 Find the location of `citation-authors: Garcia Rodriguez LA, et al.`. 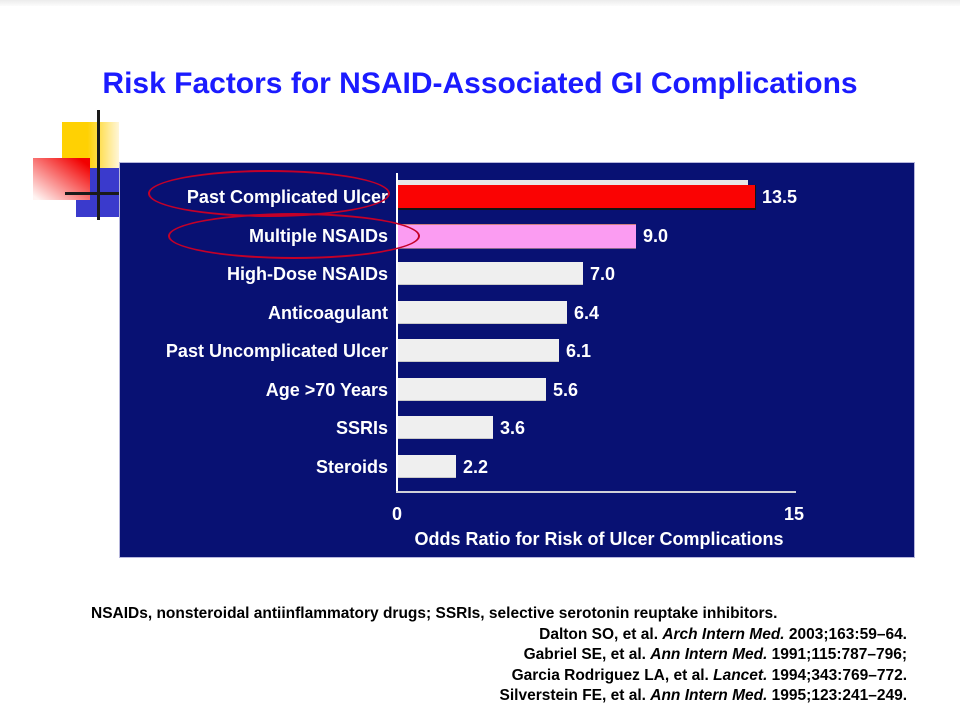

citation-authors: Garcia Rodriguez LA, et al. is located at coordinates (612, 675).